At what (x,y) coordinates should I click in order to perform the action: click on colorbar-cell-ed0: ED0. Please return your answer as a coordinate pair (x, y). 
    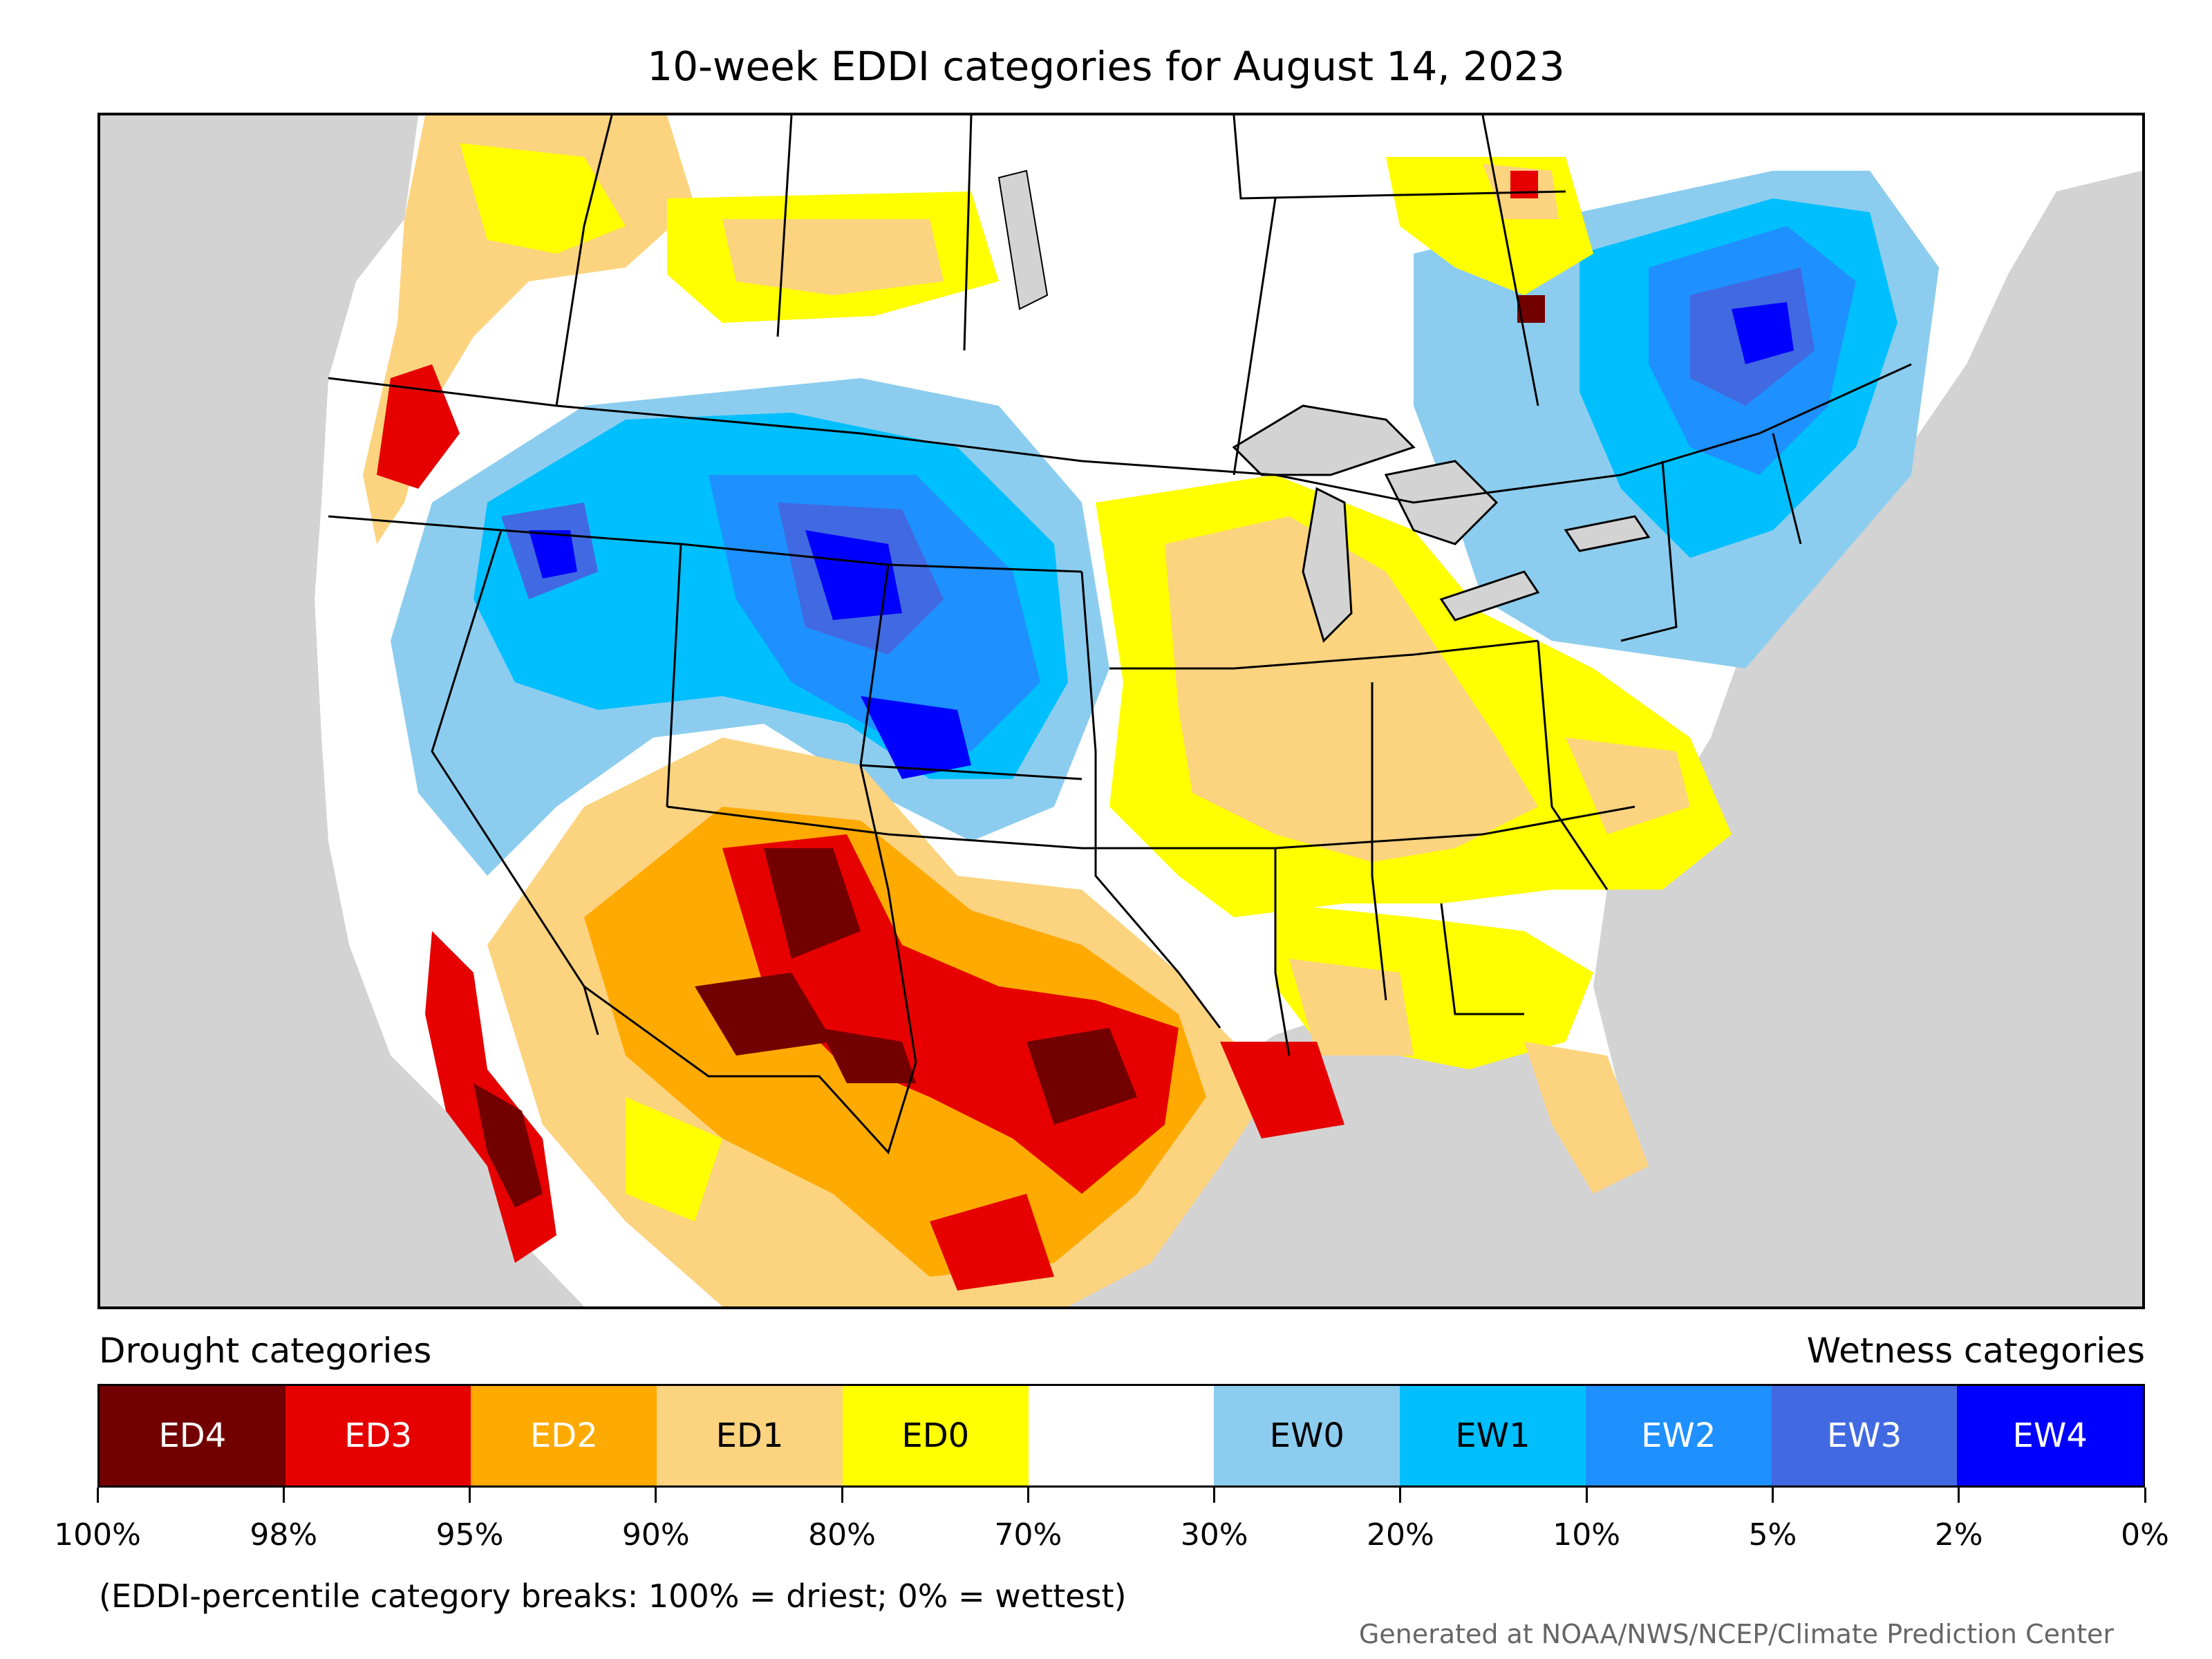
    Looking at the image, I should click on (936, 1436).